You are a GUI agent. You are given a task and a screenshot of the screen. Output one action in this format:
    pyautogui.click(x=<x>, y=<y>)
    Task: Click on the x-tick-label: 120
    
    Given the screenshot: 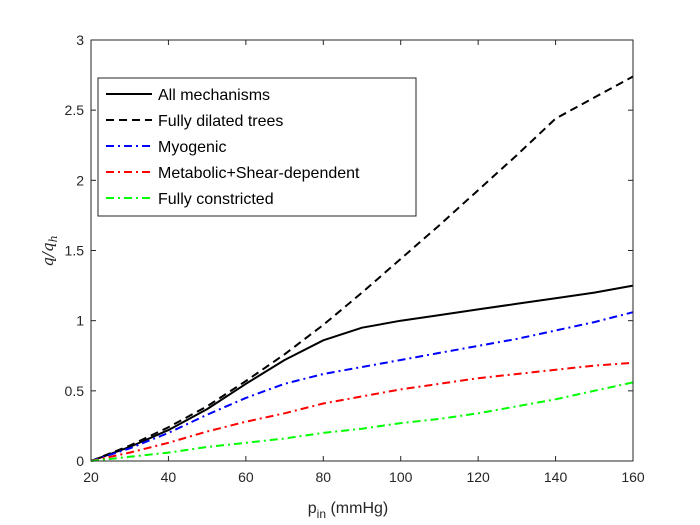 What is the action you would take?
    pyautogui.click(x=478, y=477)
    